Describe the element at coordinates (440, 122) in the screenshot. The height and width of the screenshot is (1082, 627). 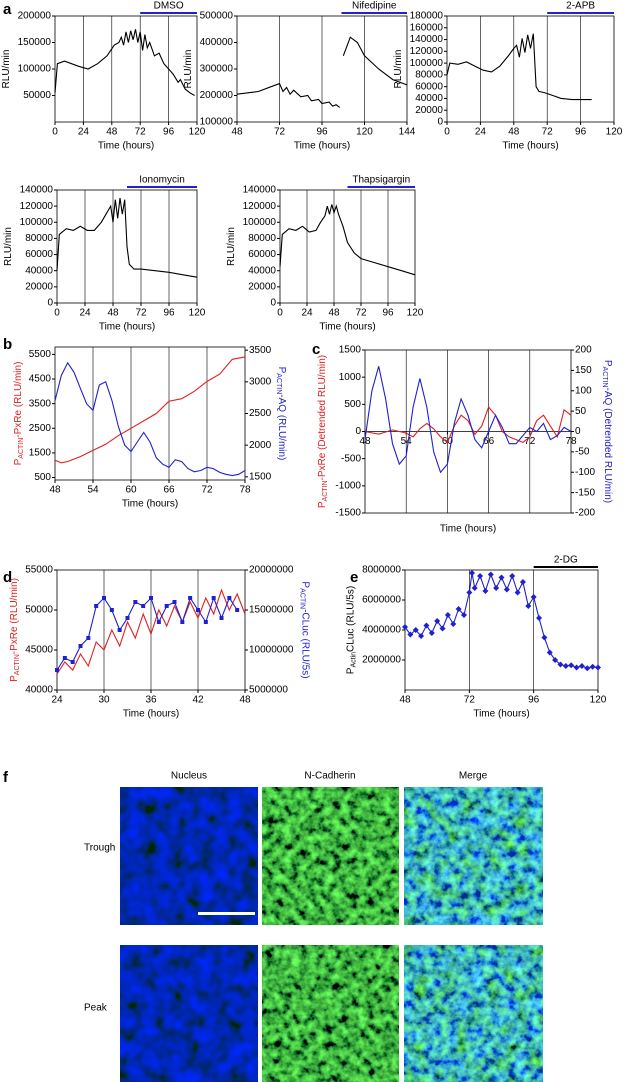
I see `y-tick-label: 0` at that location.